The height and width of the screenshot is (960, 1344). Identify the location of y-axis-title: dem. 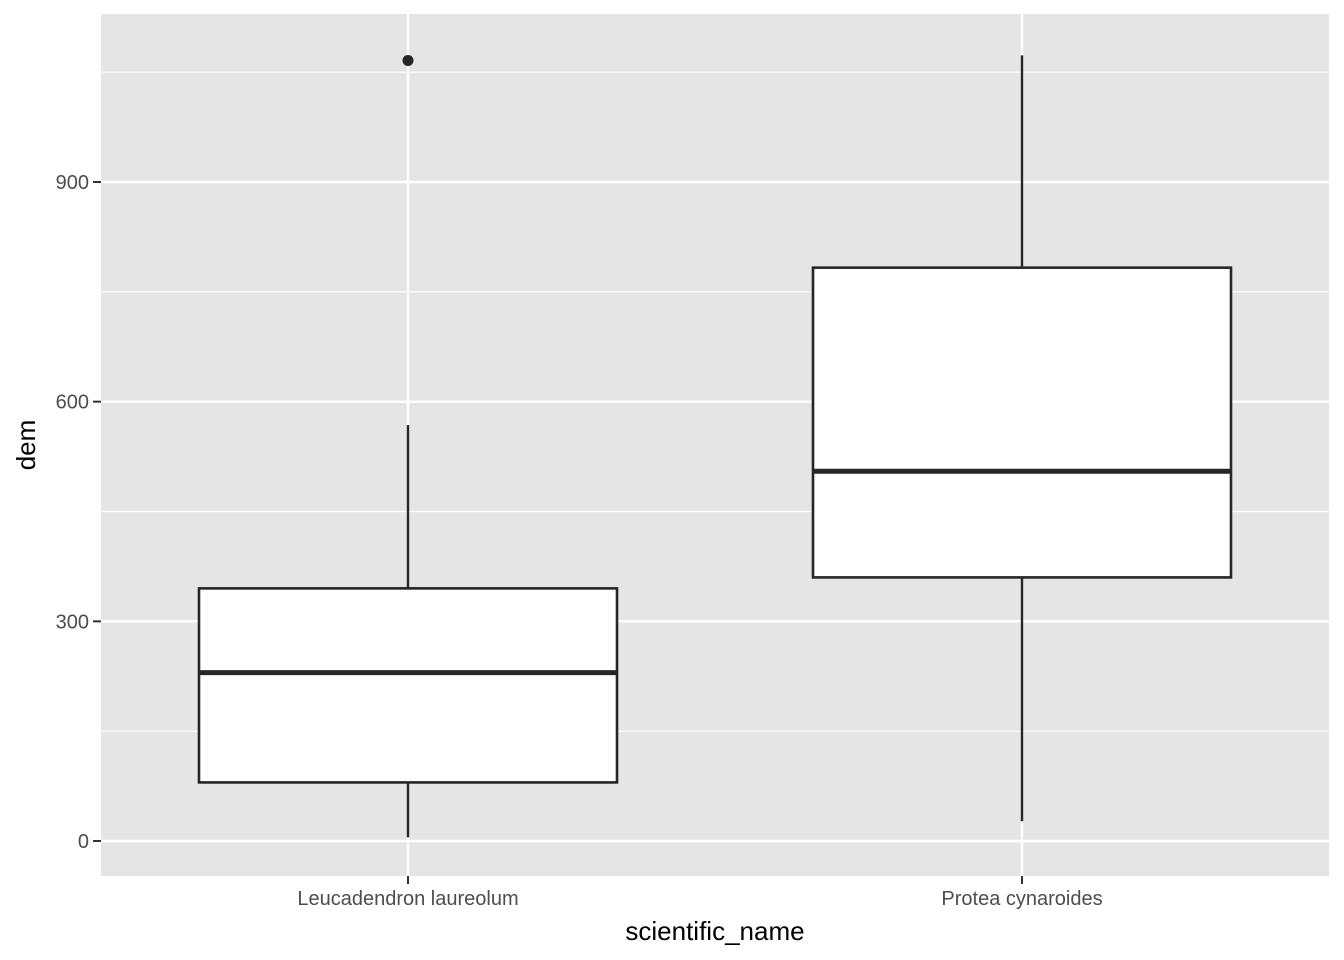
(26, 445).